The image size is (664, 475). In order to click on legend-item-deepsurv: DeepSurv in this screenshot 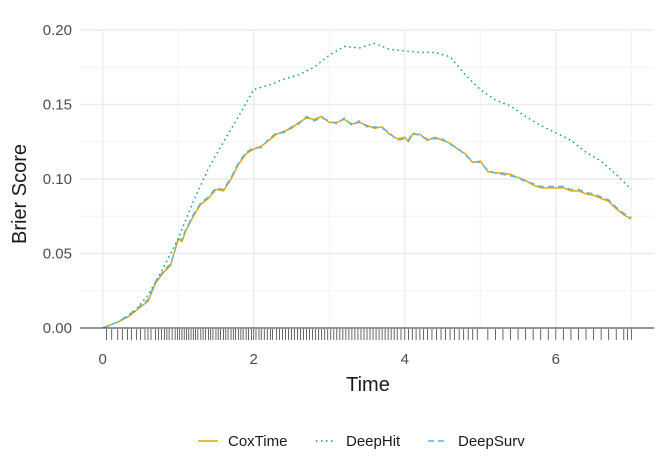, I will do `click(476, 441)`.